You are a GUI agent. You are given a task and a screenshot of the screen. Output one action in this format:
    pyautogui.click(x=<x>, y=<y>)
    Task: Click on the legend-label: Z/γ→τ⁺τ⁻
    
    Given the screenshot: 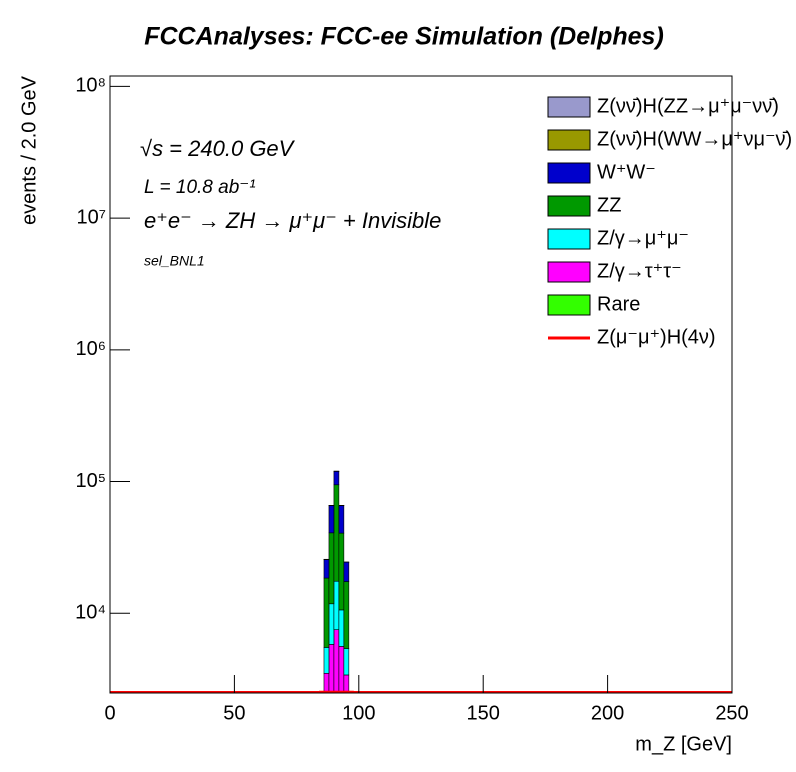 What is the action you would take?
    pyautogui.click(x=639, y=271)
    